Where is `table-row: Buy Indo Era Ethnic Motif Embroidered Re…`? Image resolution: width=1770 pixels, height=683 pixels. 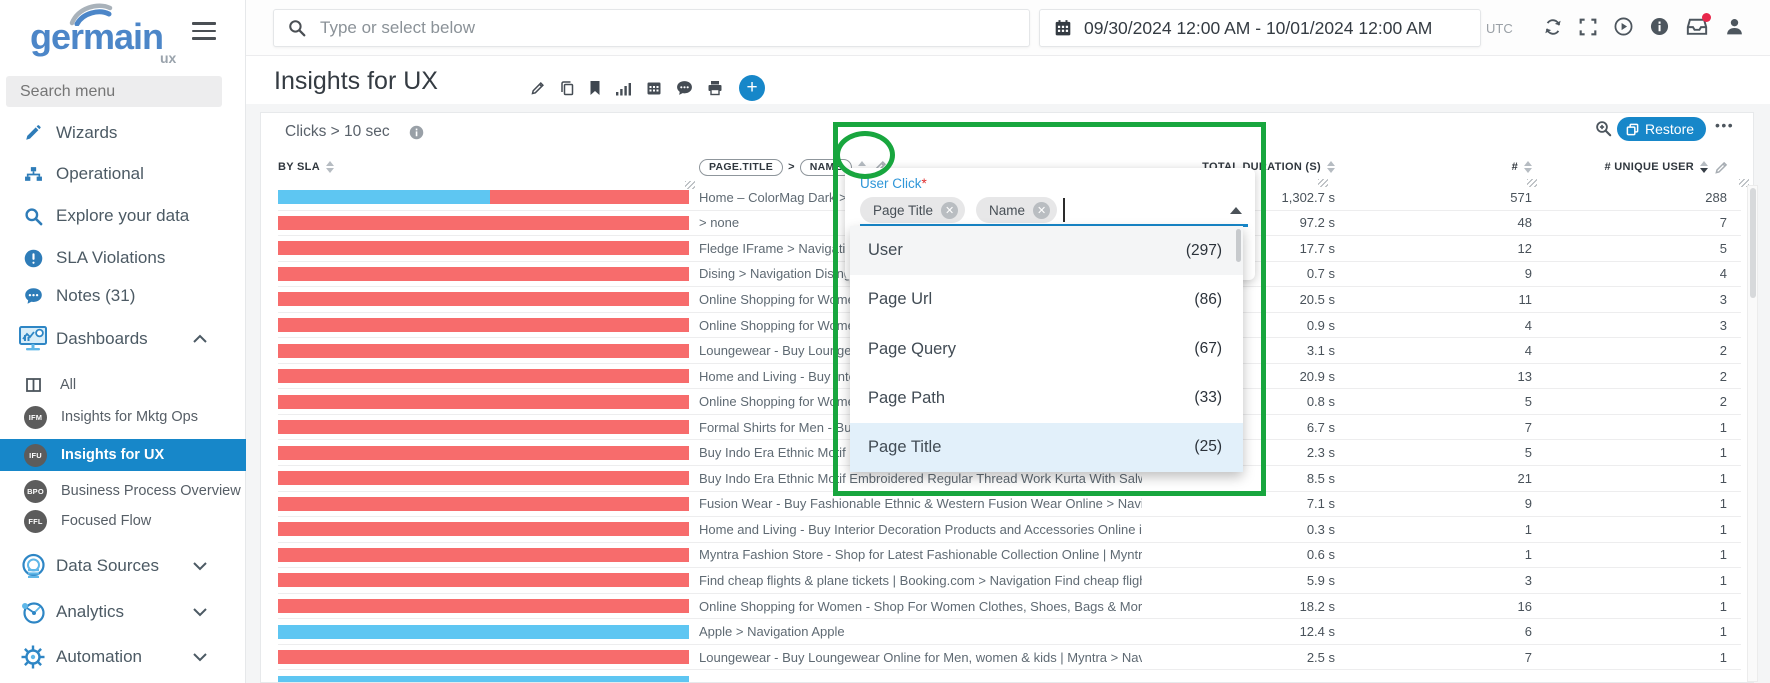 table-row: Buy Indo Era Ethnic Motif Embroidered Re… is located at coordinates (1009, 479).